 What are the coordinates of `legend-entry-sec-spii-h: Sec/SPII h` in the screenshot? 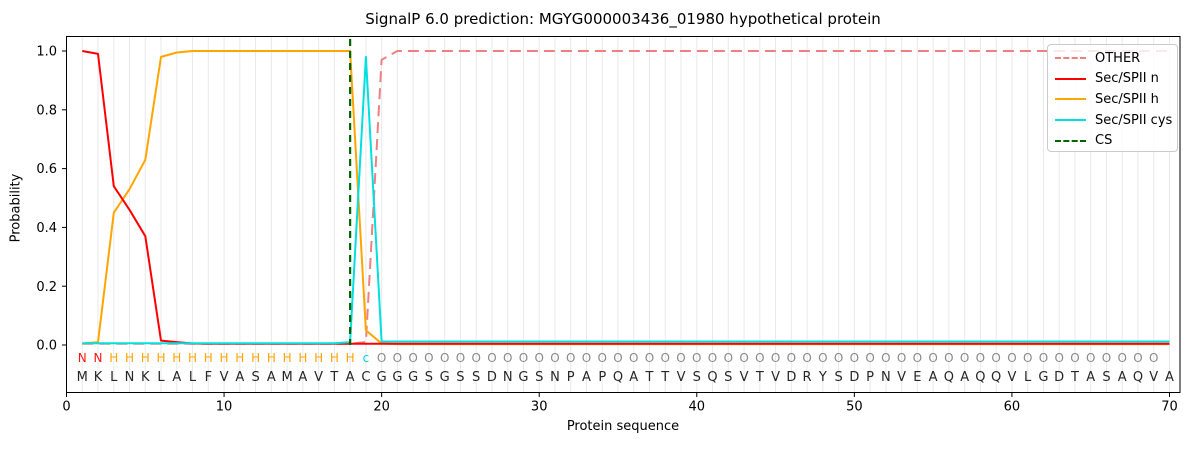 It's located at (1116, 99).